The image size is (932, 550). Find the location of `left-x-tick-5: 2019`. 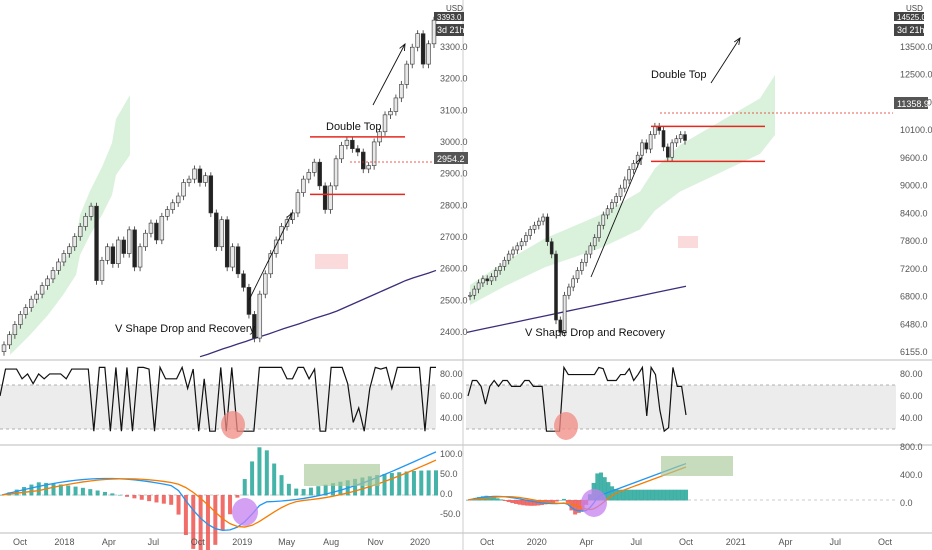

left-x-tick-5: 2019 is located at coordinates (242, 542).